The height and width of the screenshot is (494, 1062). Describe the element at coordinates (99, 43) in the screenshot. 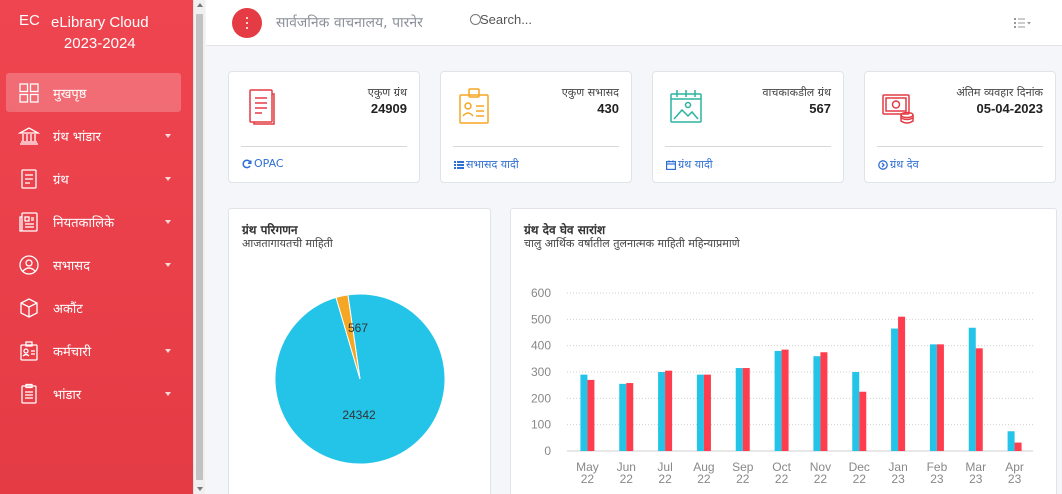

I see `brand-year: 2023-2024` at that location.